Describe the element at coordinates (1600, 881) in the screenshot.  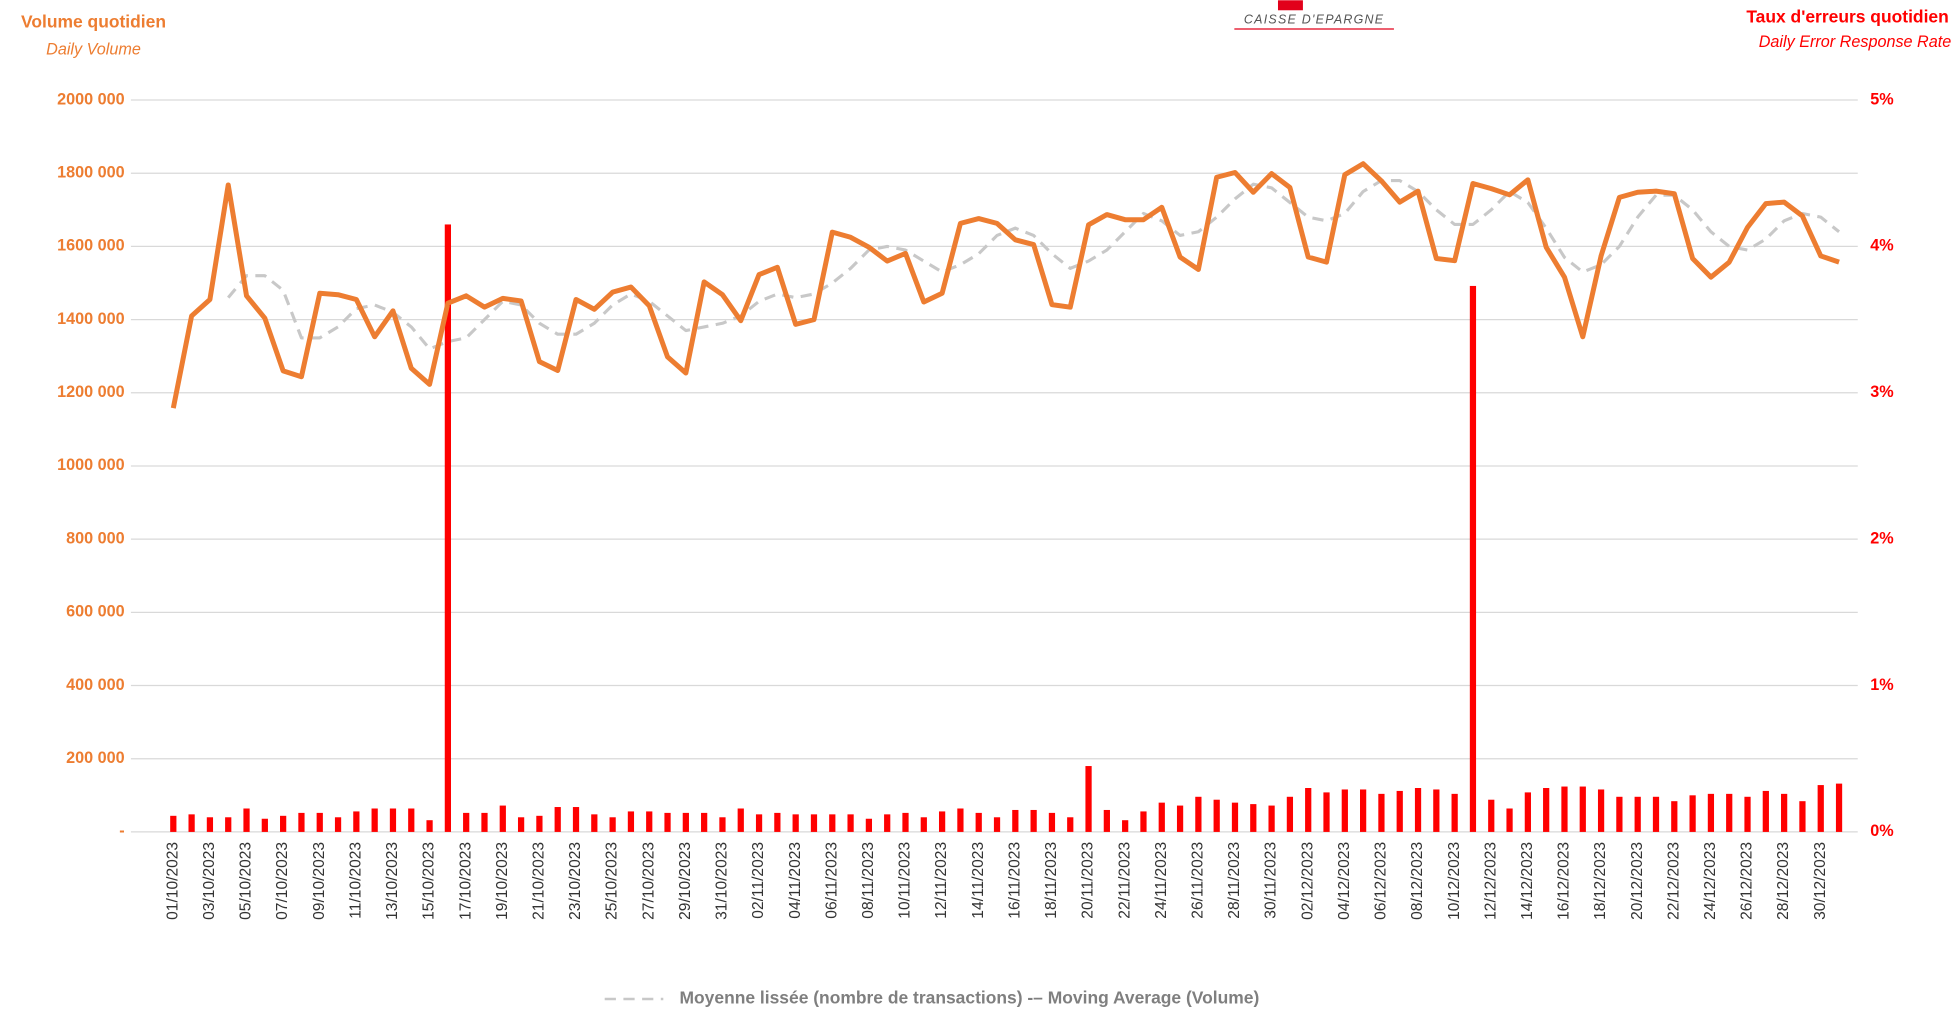
I see `x-tick-label: 18/12/2023` at that location.